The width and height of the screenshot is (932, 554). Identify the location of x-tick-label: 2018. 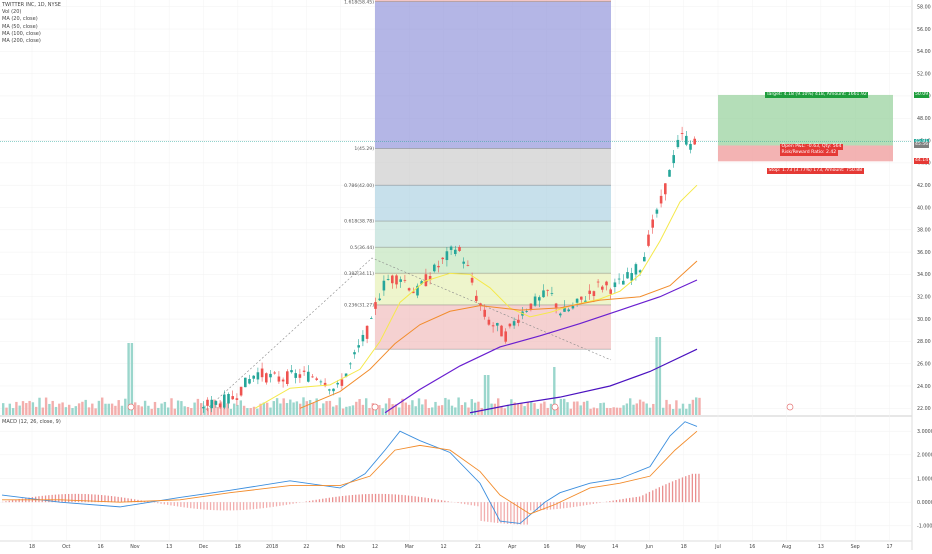
(272, 547).